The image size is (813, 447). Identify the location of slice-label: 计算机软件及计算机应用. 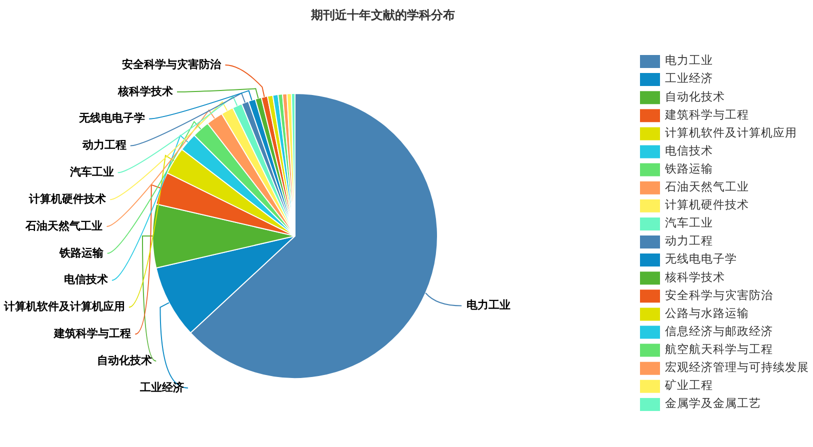
(64, 307).